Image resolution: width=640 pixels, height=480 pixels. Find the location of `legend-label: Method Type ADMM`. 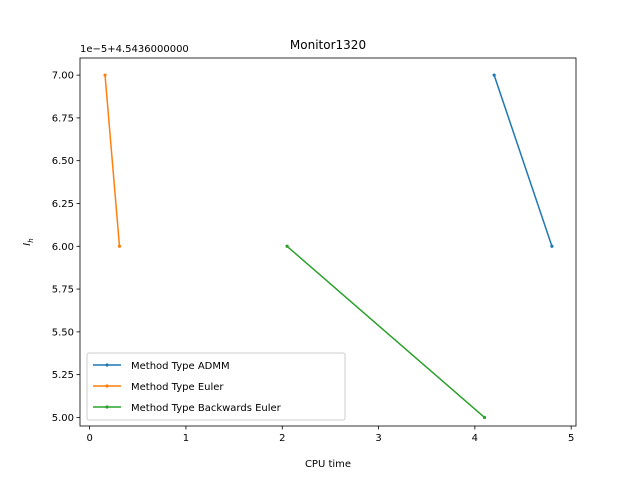

legend-label: Method Type ADMM is located at coordinates (180, 366).